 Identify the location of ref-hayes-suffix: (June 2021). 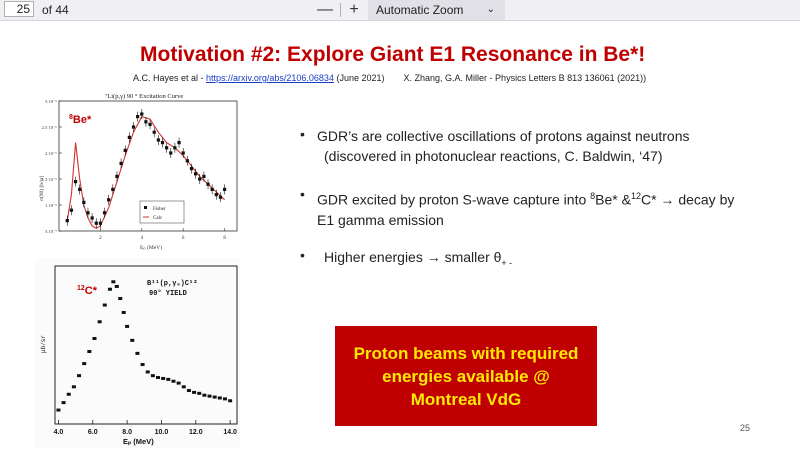
(359, 78).